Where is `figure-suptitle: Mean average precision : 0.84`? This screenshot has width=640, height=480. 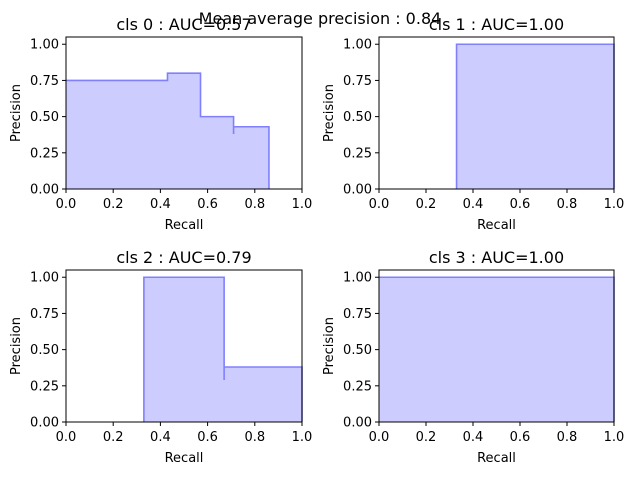
figure-suptitle: Mean average precision : 0.84 is located at coordinates (320, 18).